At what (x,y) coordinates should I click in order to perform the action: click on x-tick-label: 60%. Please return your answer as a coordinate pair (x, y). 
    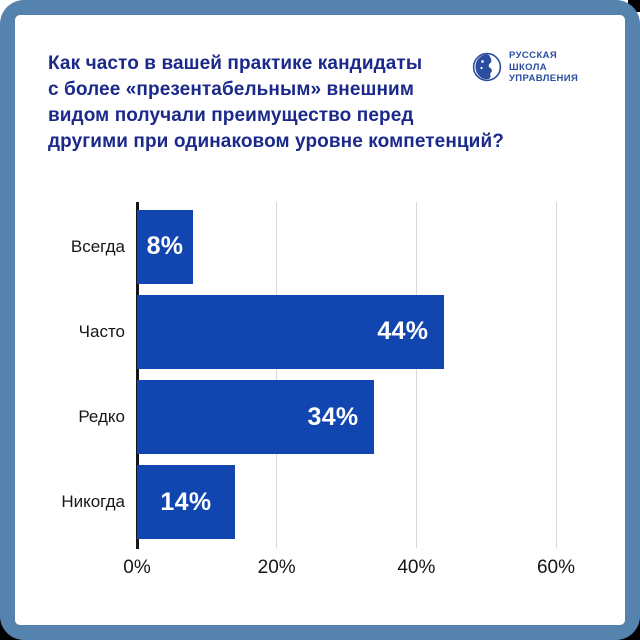
    Looking at the image, I should click on (556, 567).